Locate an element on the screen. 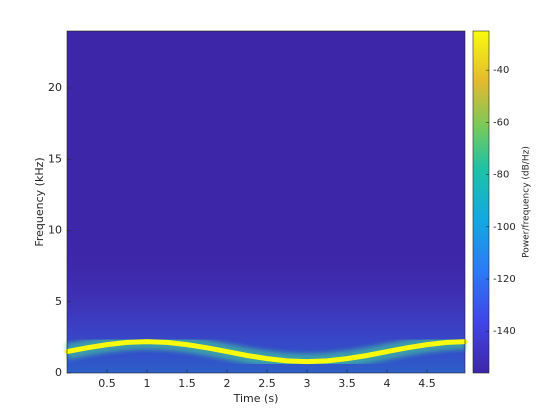  colorbar-tick-label: -100 is located at coordinates (504, 227).